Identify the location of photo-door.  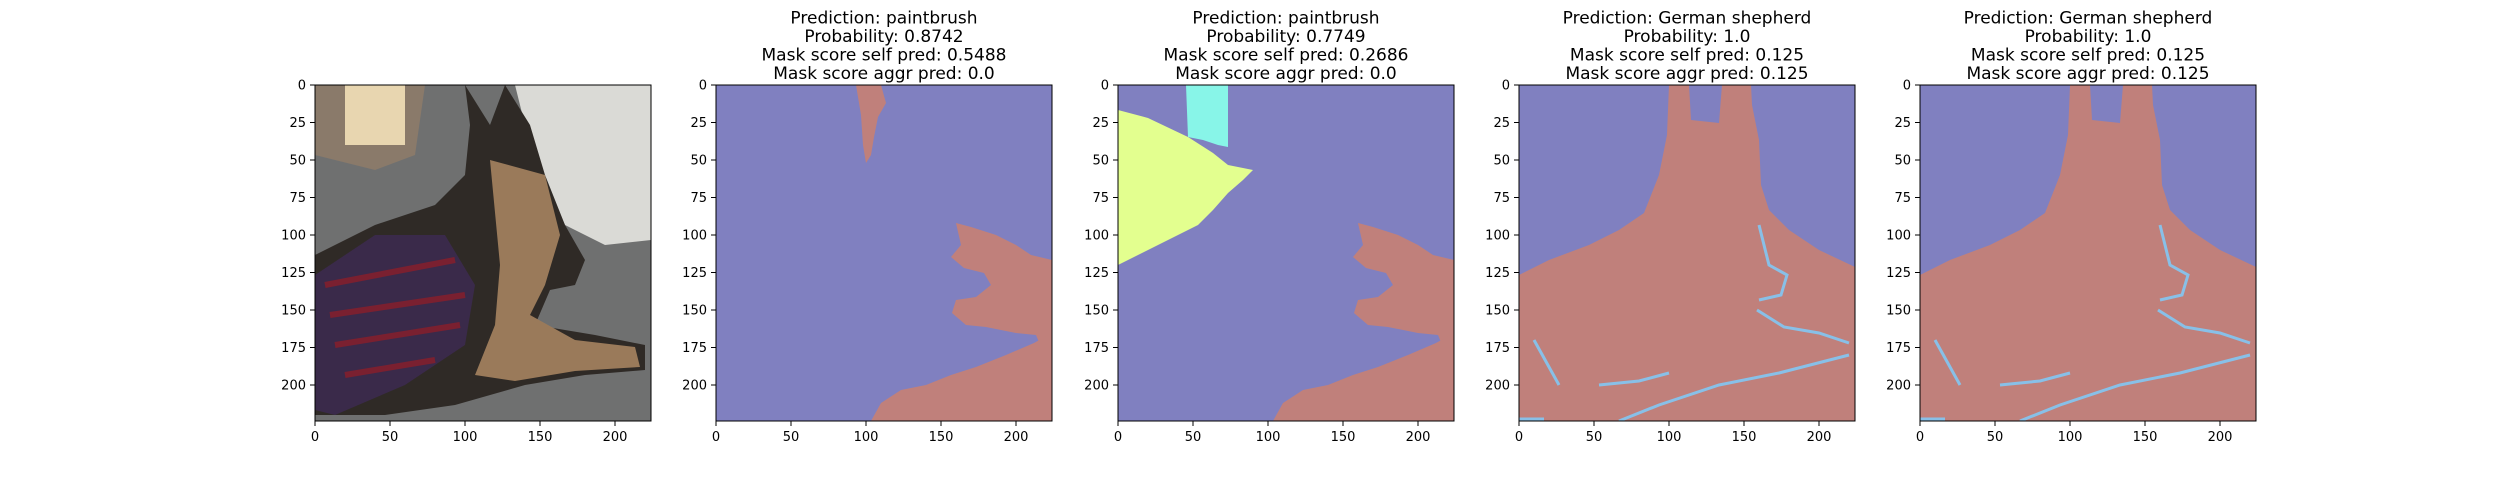
(375, 115).